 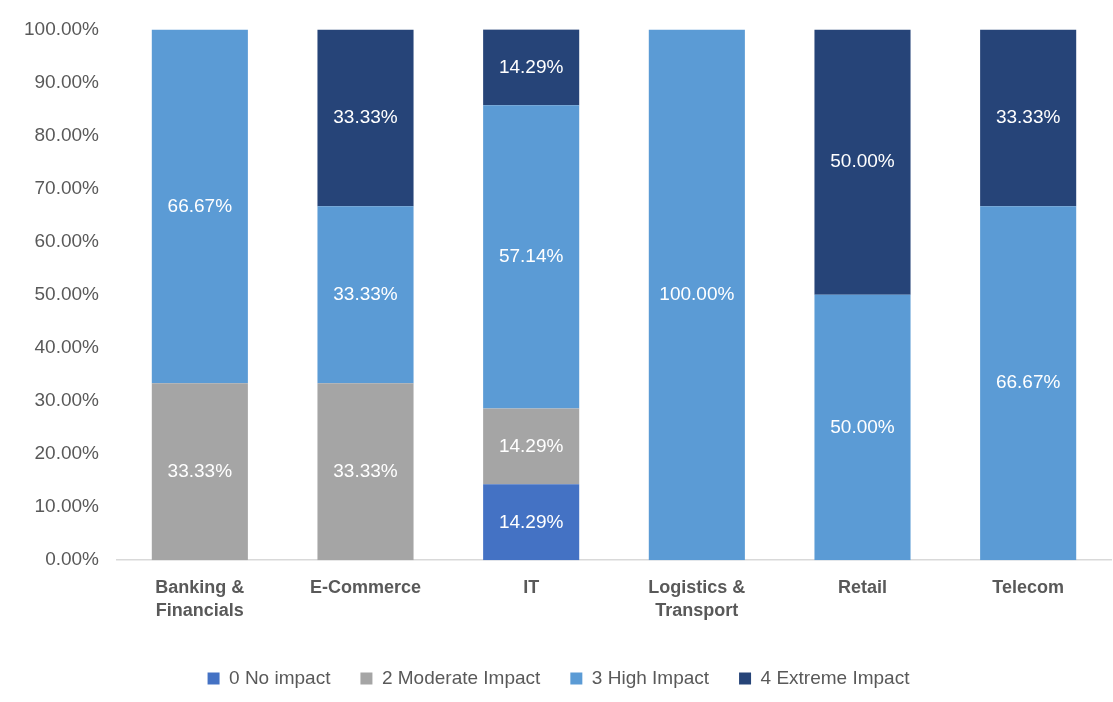 I want to click on legend-label: 2 Moderate Impact, so click(x=461, y=677).